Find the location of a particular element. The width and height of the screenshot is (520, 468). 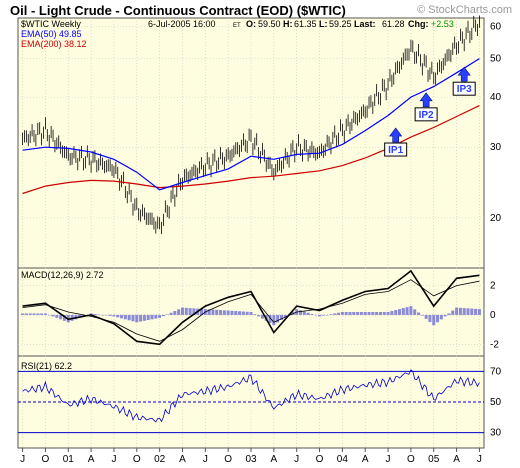

price-y-label: 30 is located at coordinates (496, 147).